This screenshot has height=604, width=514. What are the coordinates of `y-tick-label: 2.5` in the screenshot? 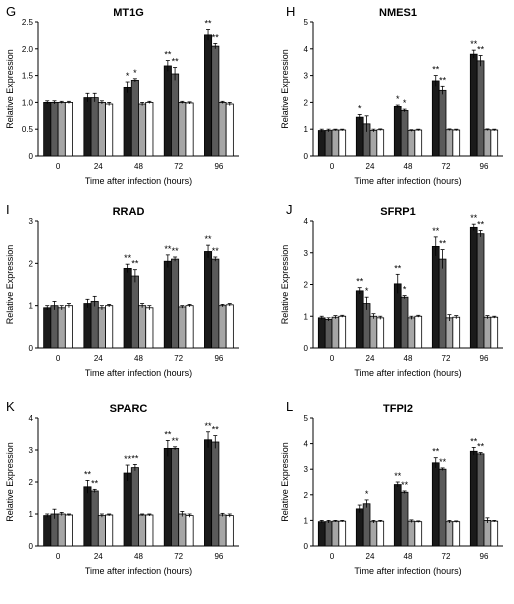 It's located at (28, 22).